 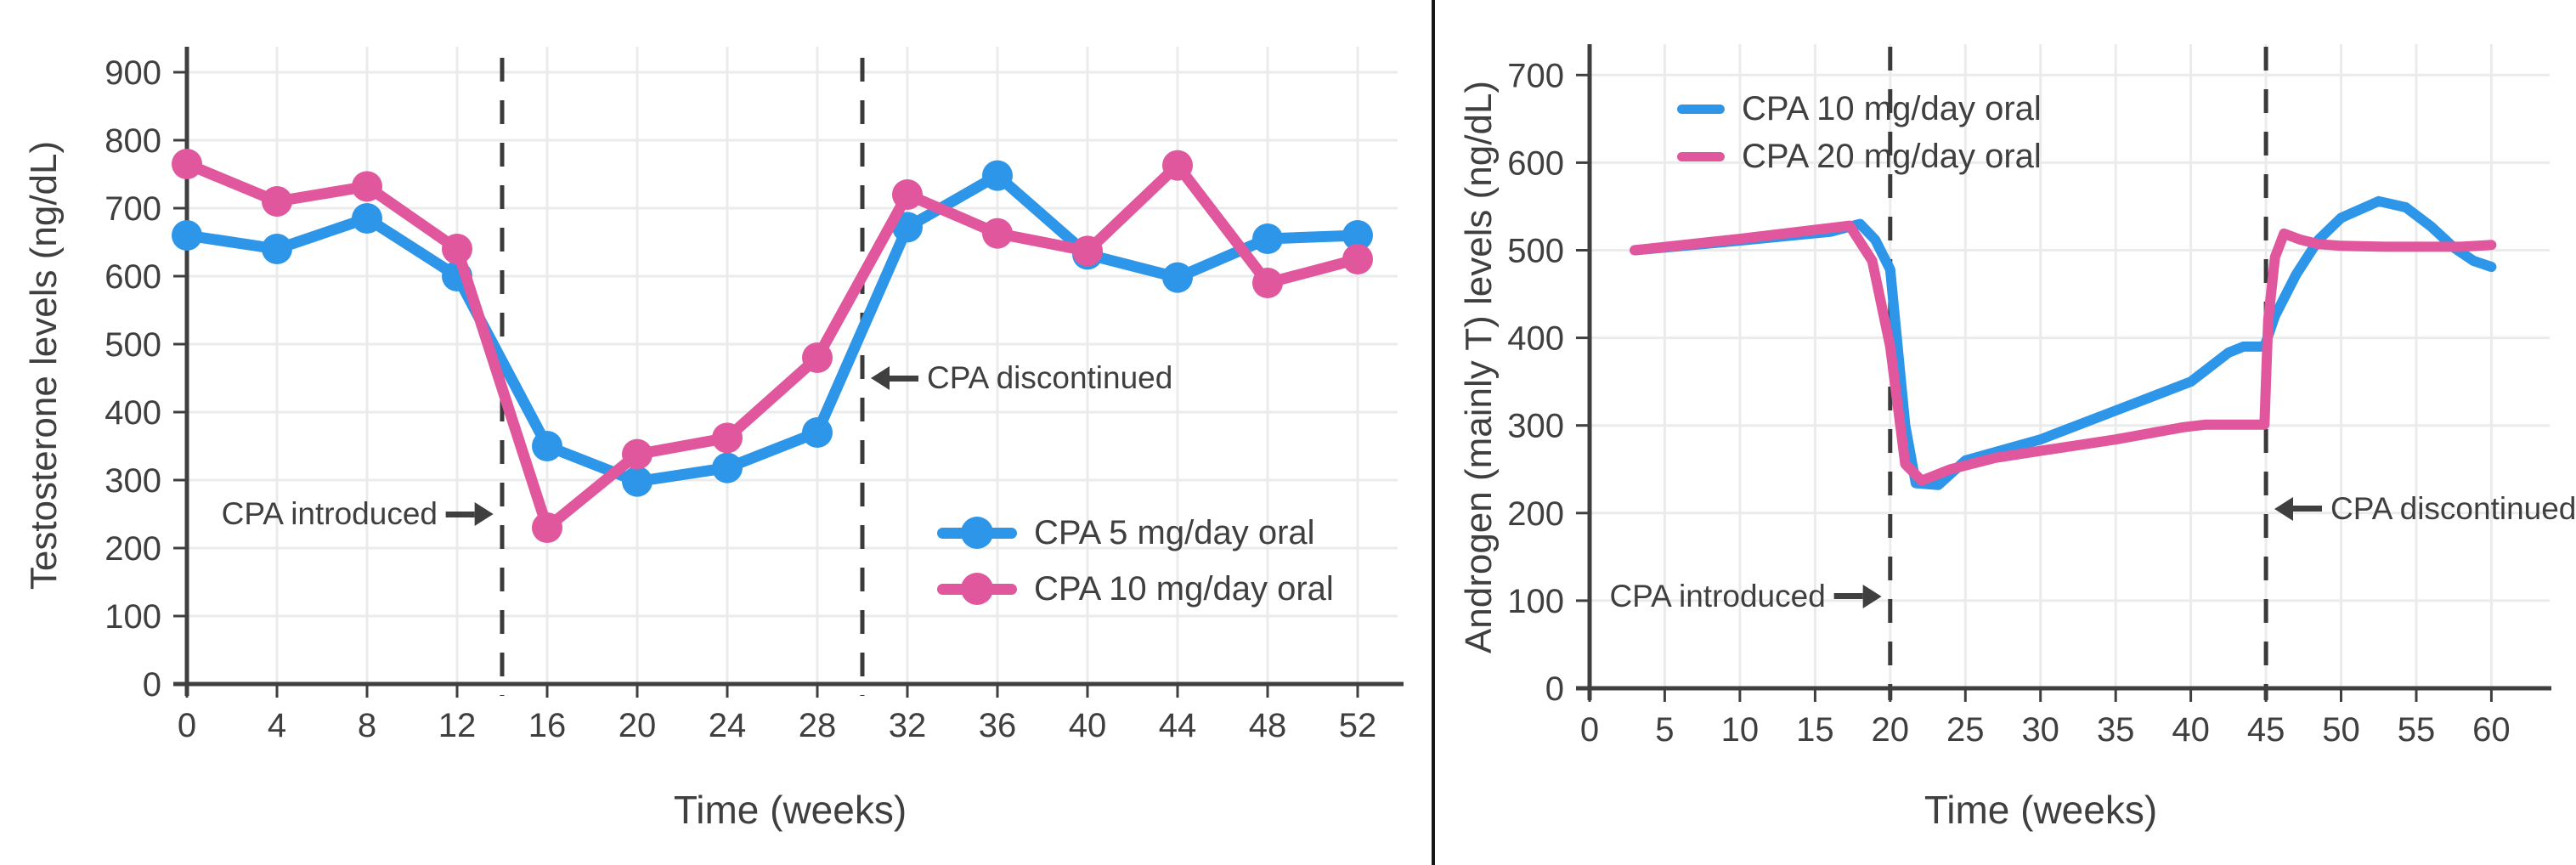 I want to click on legend-item-cpa-5: CPA 5 mg/day oral, so click(x=1135, y=533).